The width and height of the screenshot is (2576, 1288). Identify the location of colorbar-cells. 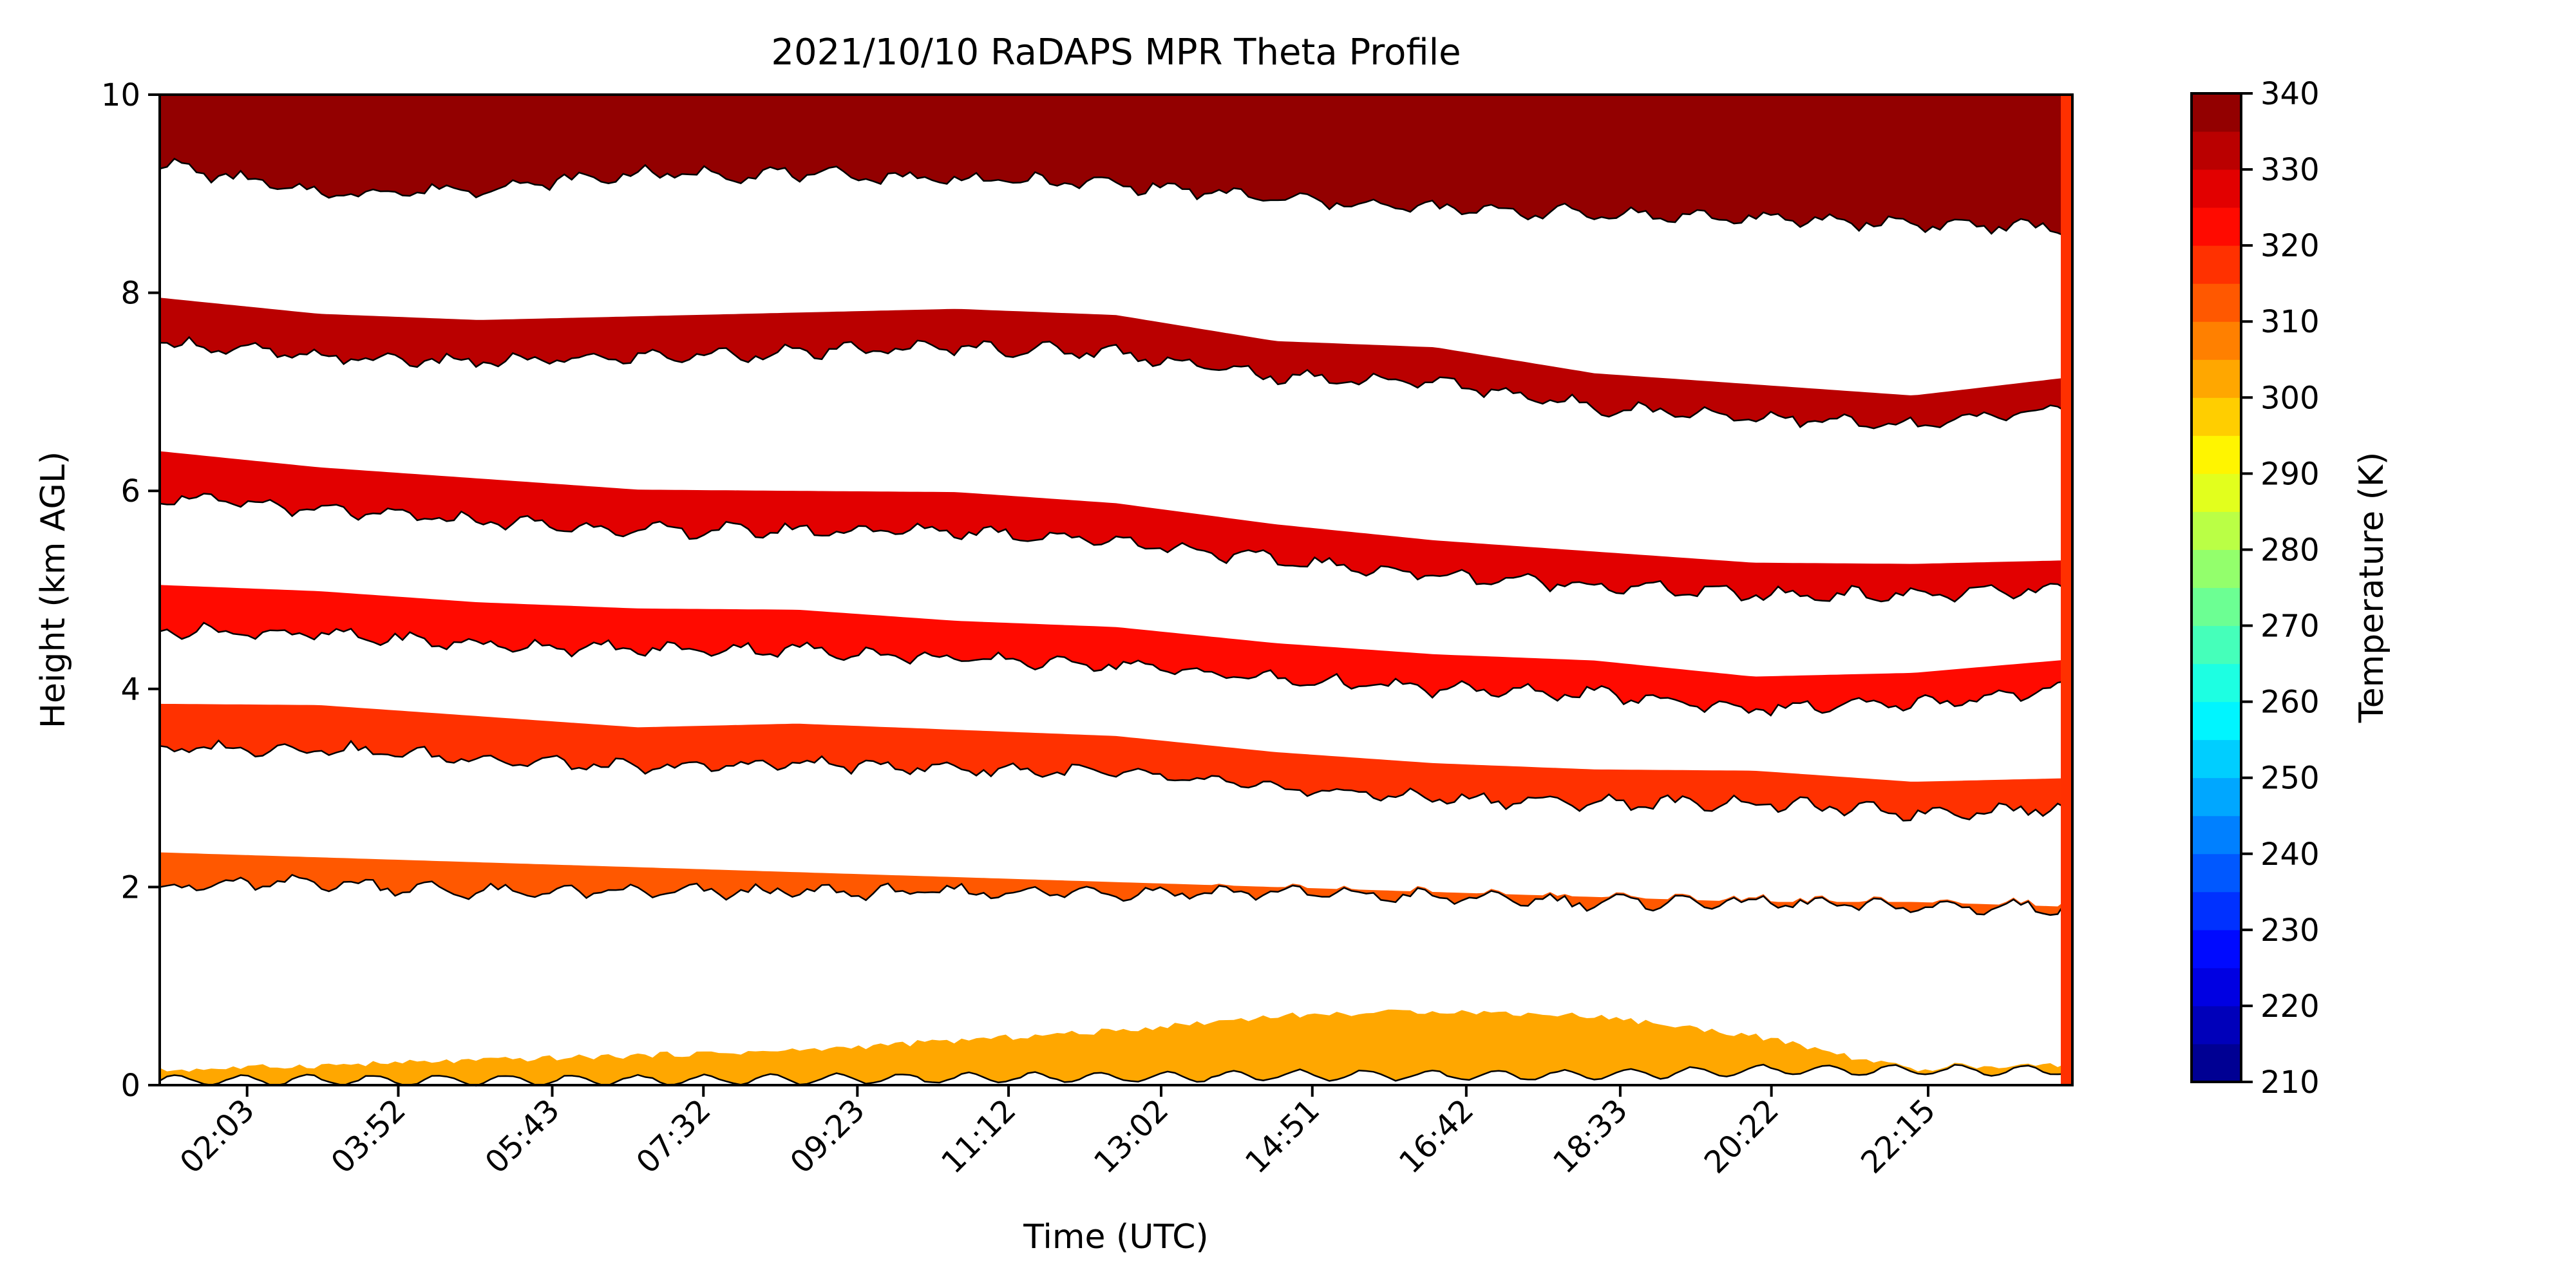
(2216, 588).